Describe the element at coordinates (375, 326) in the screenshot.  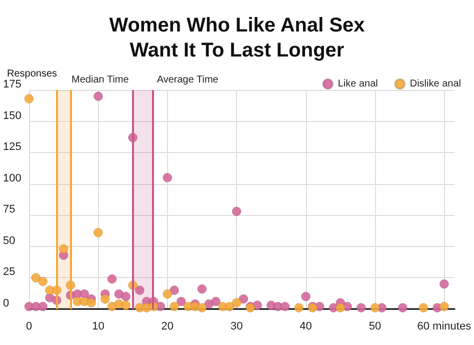
I see `x-tick-label: 50` at that location.